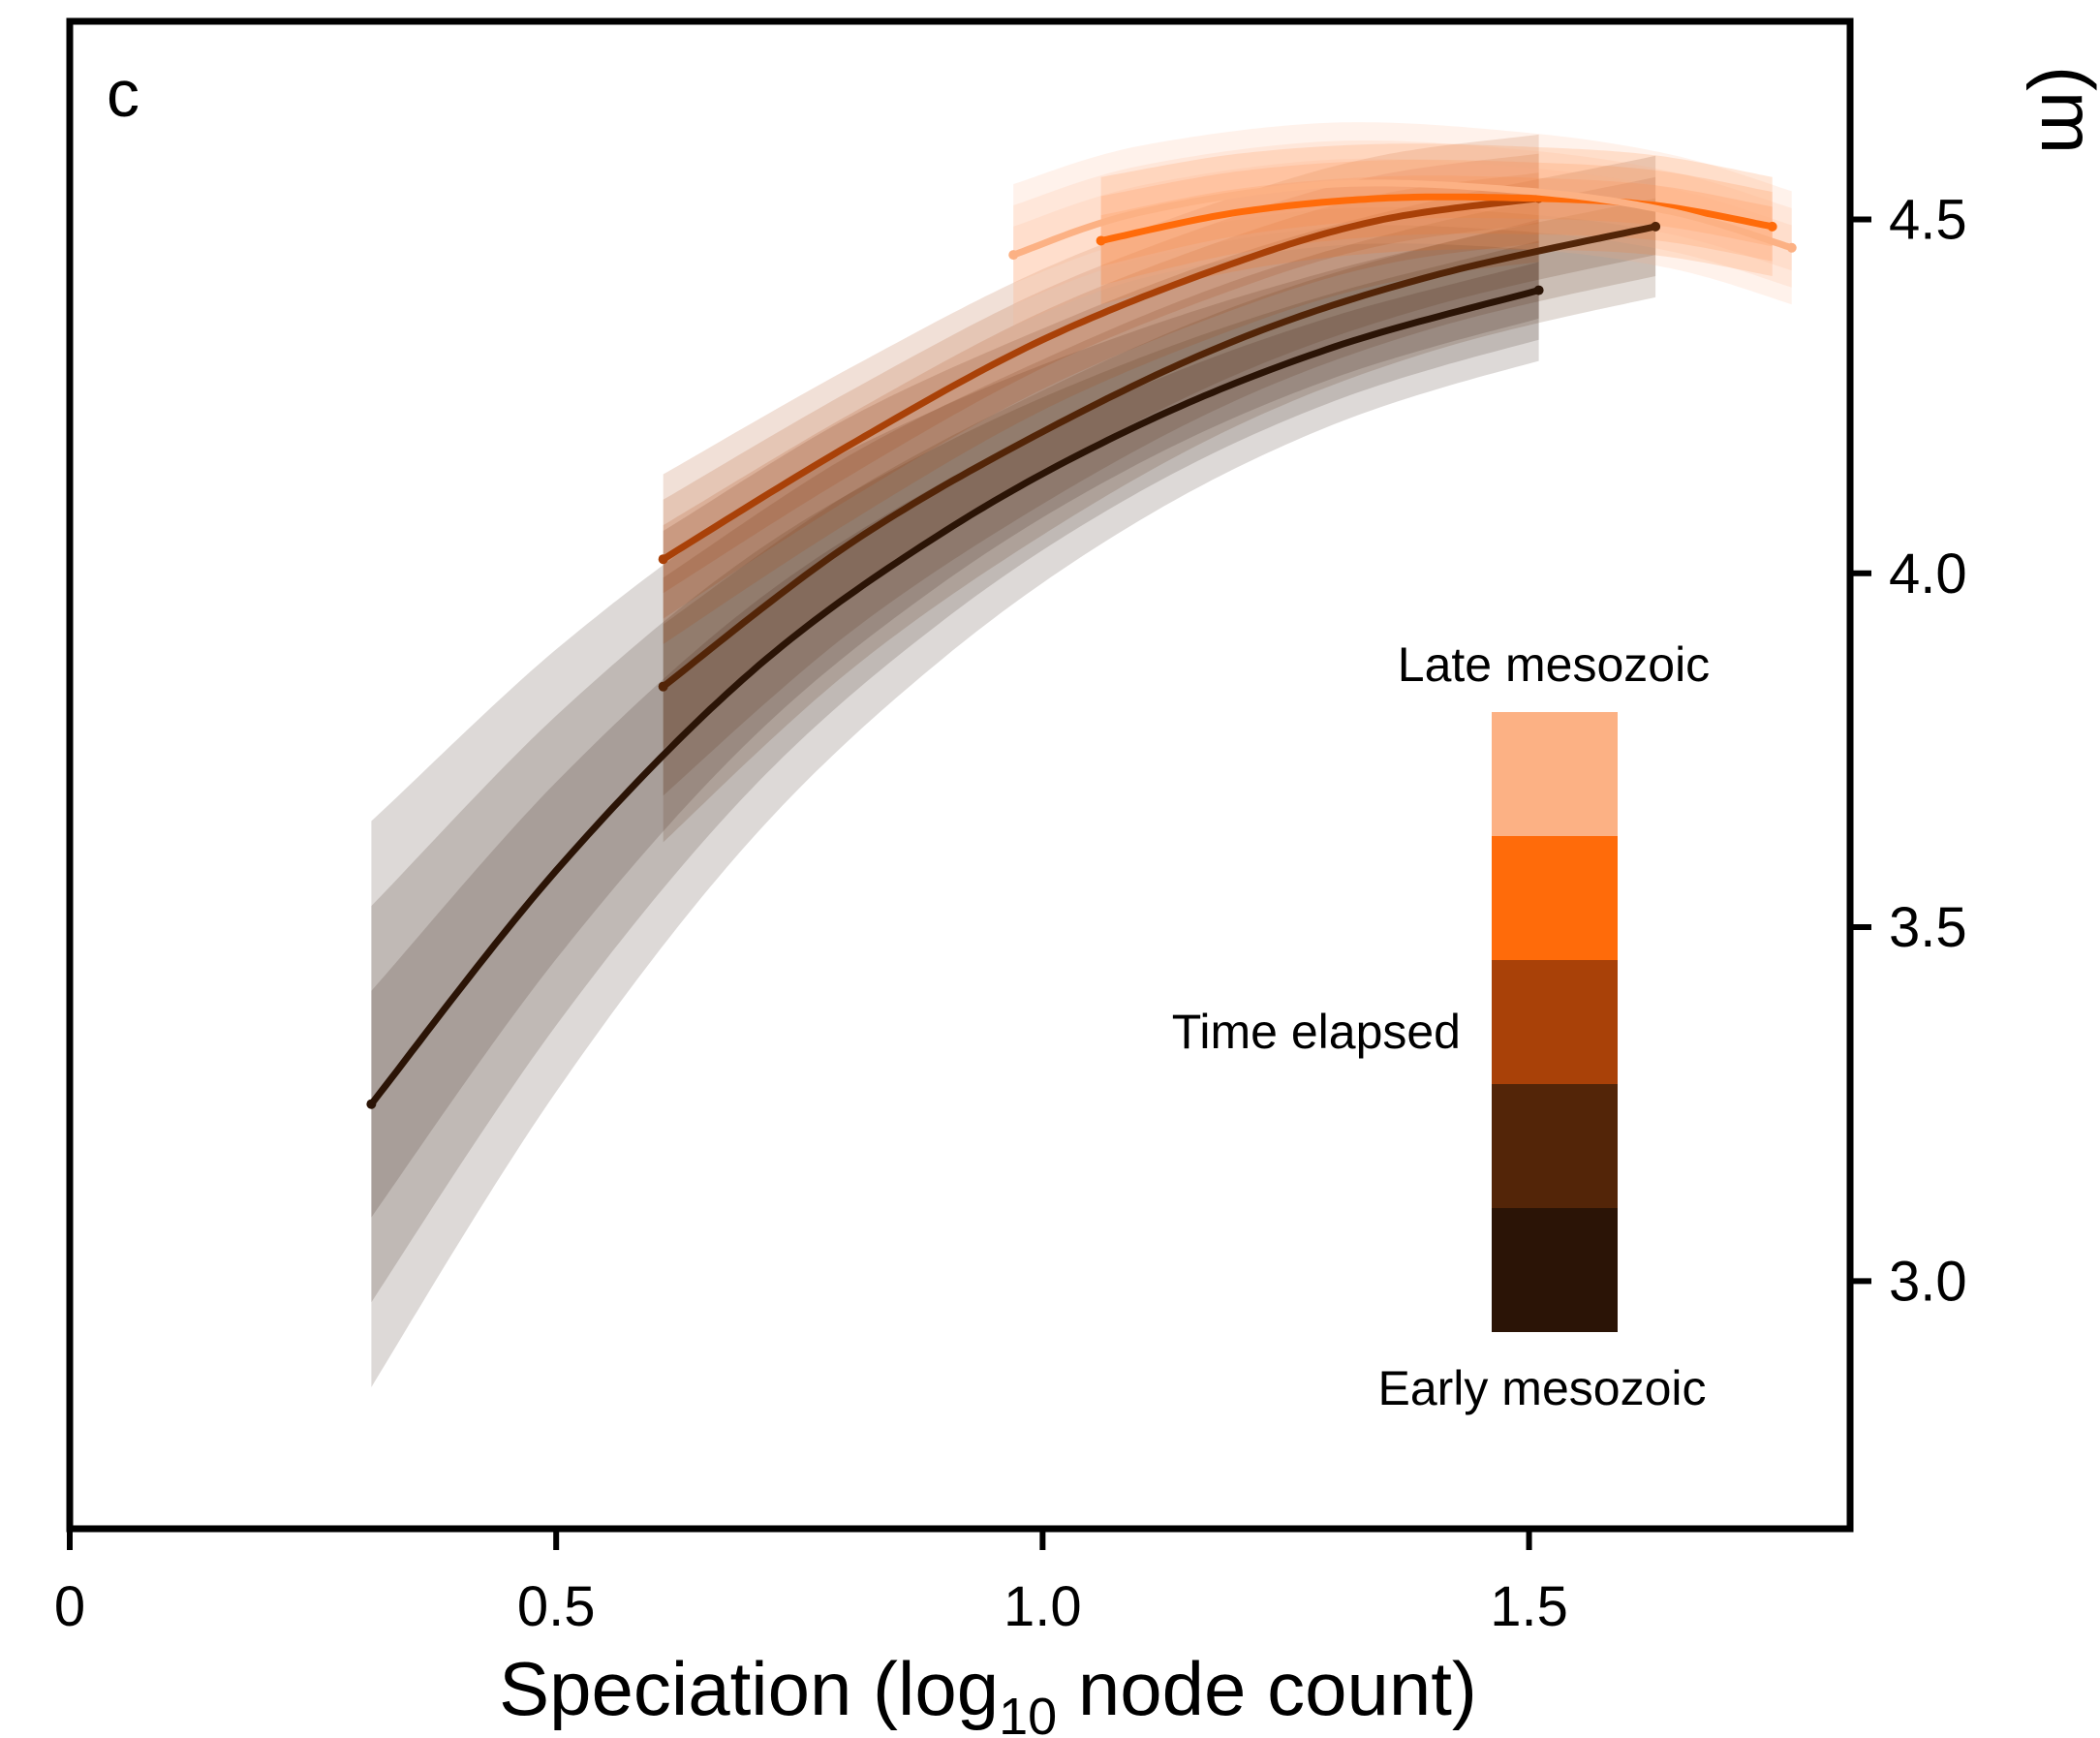  I want to click on y-axis-ticks: 3.0 3.5 4.0 4.5, so click(1908, 751).